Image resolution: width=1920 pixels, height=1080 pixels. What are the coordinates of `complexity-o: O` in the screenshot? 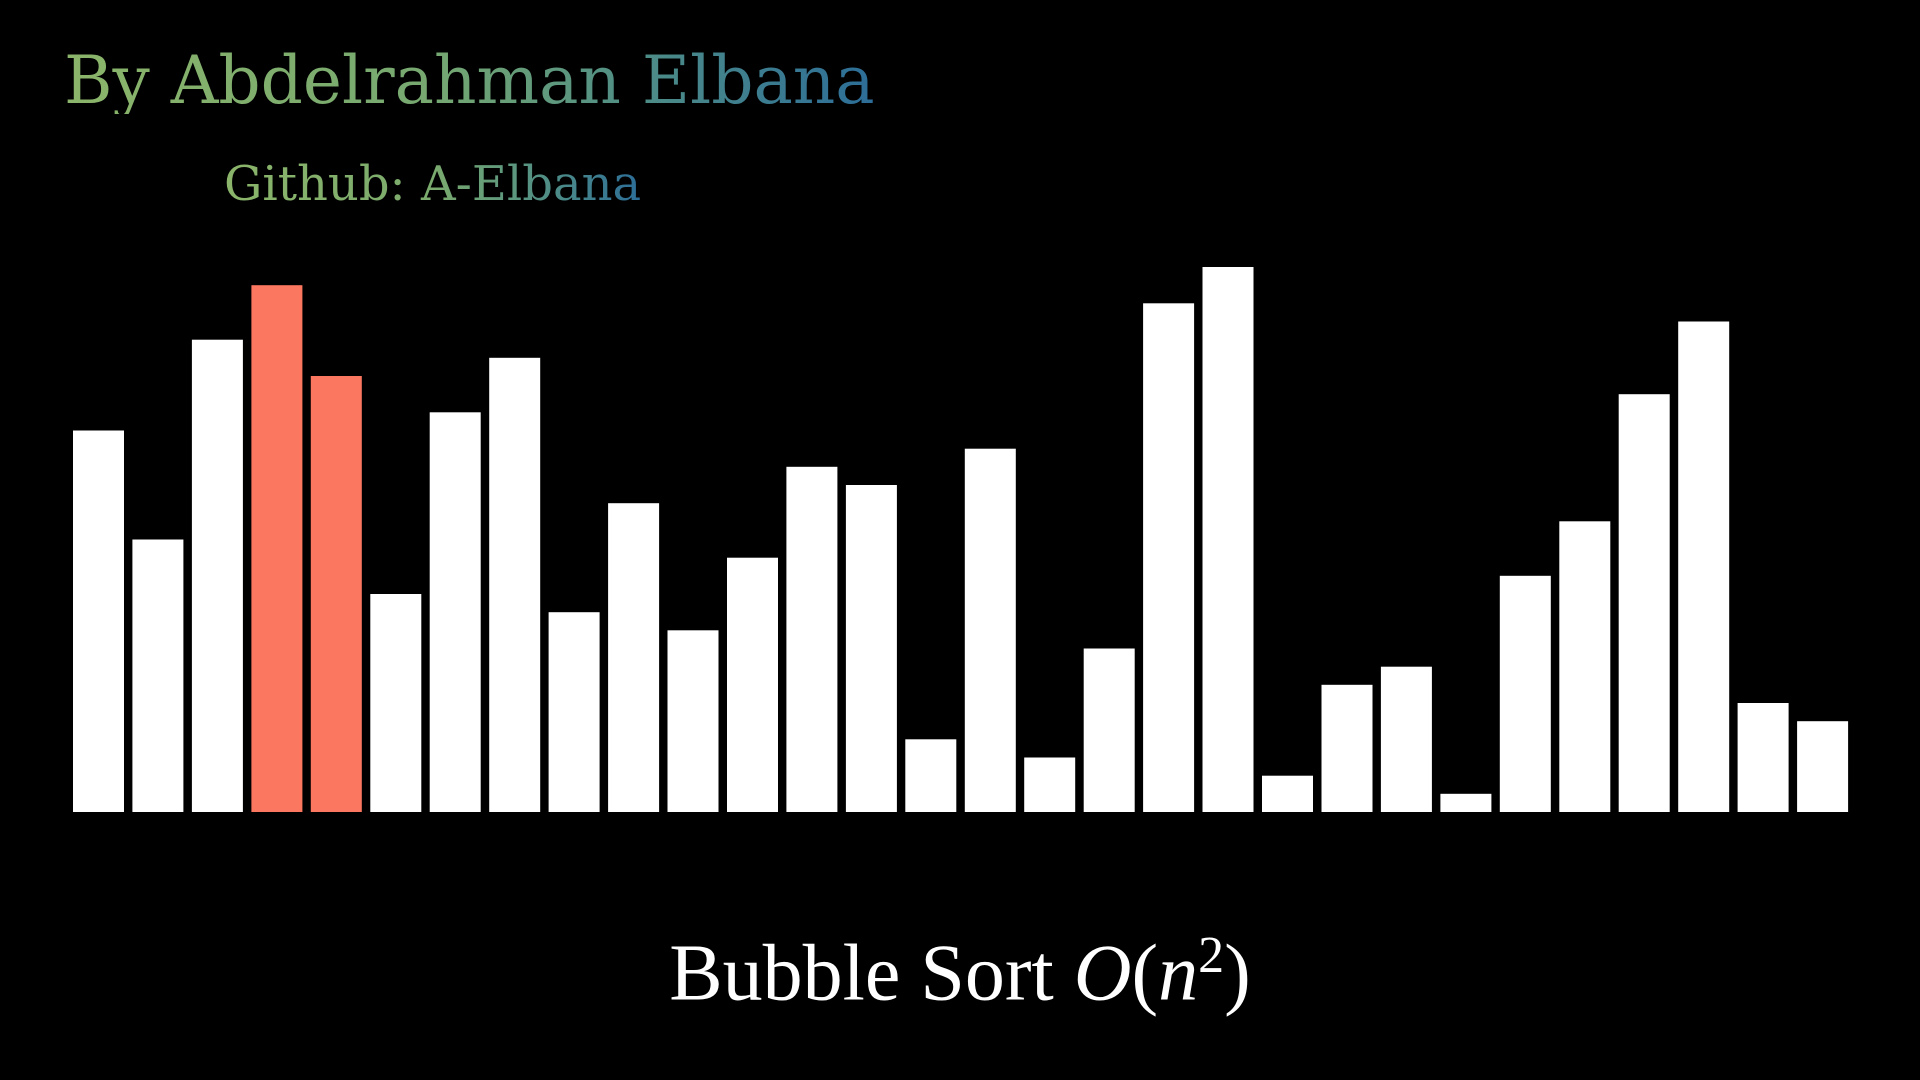 It's located at (1102, 973).